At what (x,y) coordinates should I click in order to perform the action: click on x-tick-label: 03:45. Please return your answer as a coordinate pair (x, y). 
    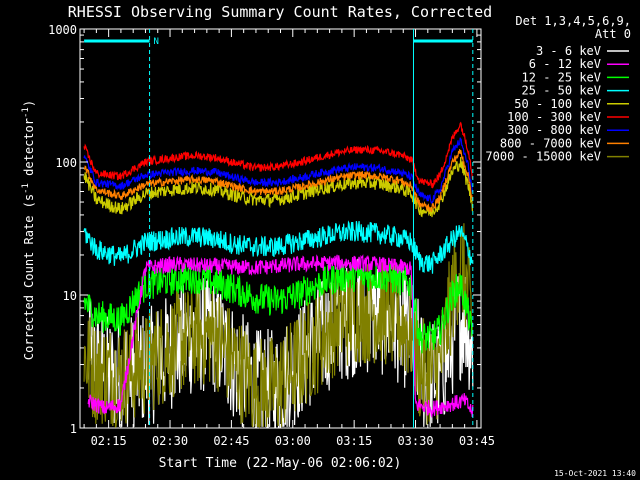
    Looking at the image, I should click on (477, 441).